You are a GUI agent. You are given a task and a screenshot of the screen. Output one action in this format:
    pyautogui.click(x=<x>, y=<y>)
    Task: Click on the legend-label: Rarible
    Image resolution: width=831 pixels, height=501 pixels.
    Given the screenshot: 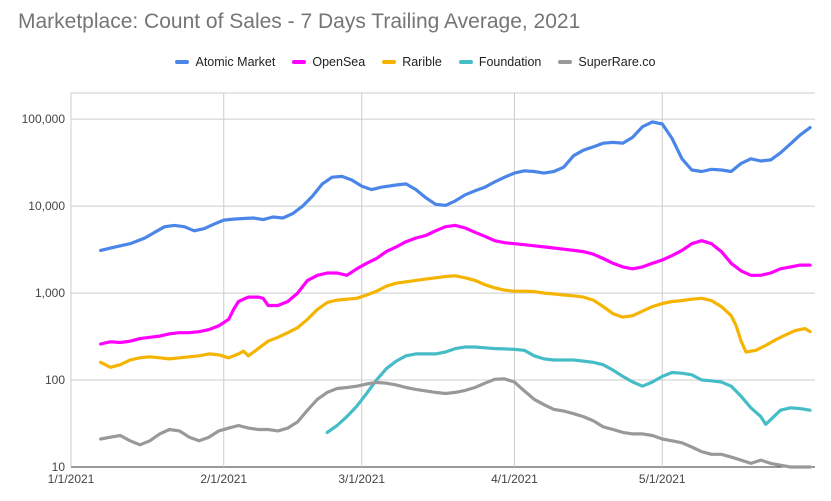 What is the action you would take?
    pyautogui.click(x=422, y=62)
    